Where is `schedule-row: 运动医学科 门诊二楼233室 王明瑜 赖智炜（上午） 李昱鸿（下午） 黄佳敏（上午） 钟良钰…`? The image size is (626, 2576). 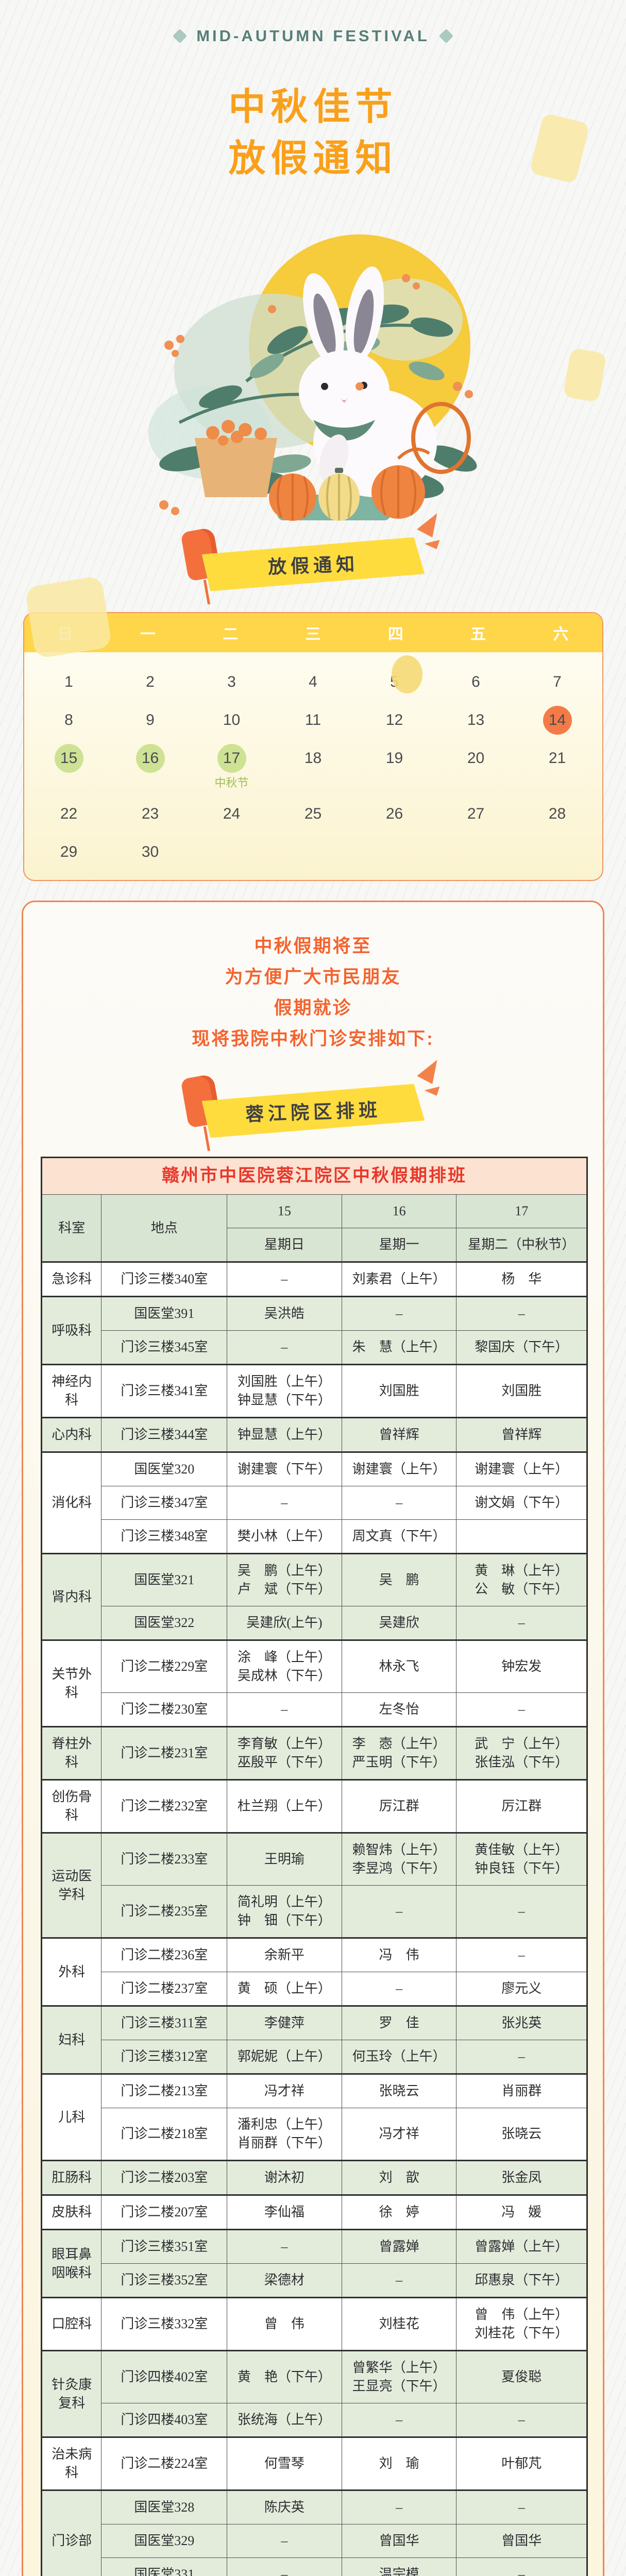
schedule-row: 运动医学科 门诊二楼233室 王明瑜 赖智炜（上午） 李昱鸿（下午） 黄佳敏（上午） 钟良钰… is located at coordinates (314, 1885).